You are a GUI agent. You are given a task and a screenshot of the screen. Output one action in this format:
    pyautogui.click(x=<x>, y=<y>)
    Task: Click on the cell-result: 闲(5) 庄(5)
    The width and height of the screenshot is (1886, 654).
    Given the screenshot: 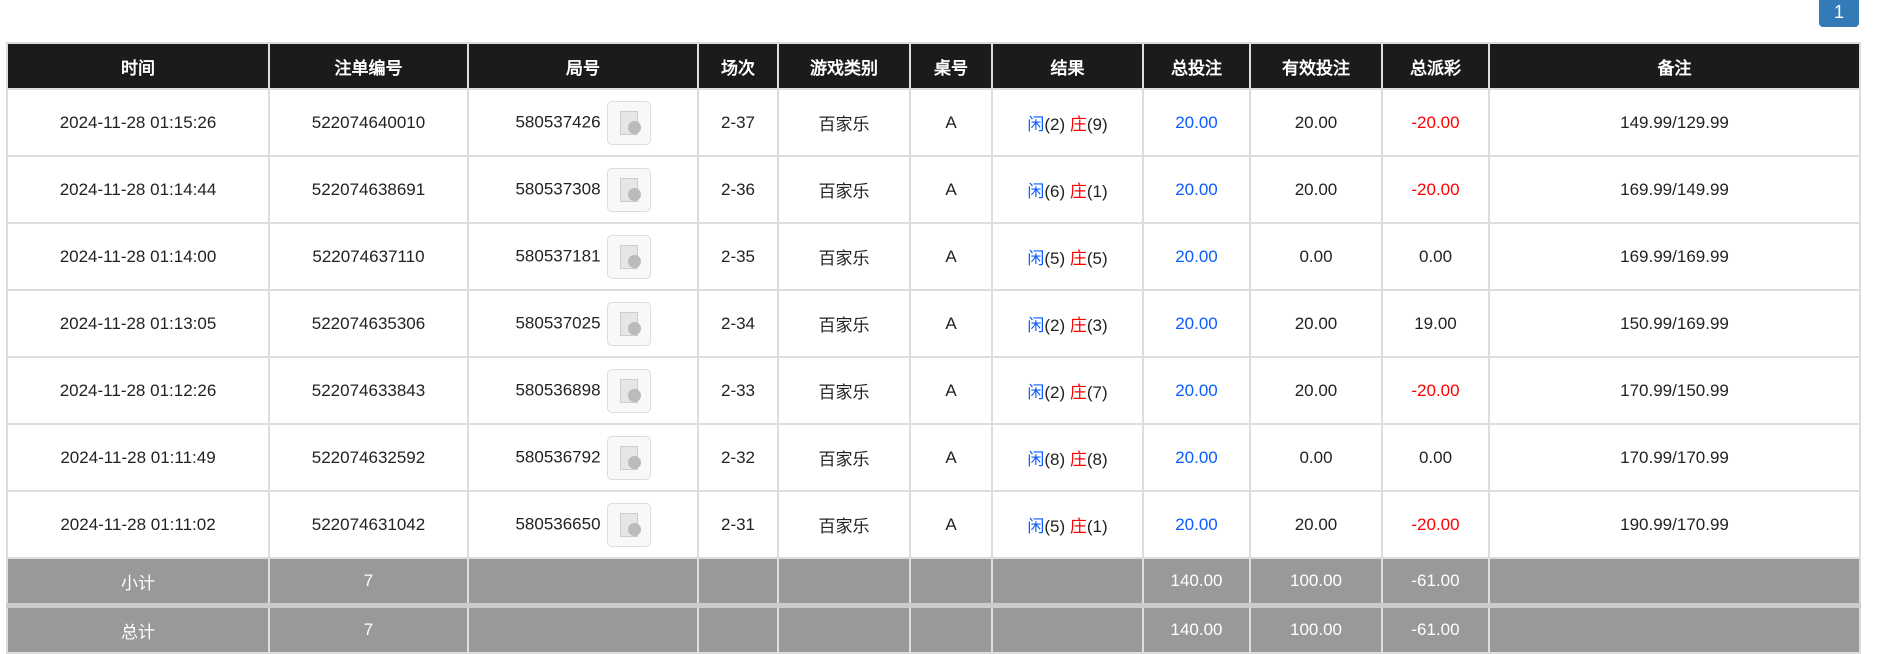 What is the action you would take?
    pyautogui.click(x=1067, y=256)
    